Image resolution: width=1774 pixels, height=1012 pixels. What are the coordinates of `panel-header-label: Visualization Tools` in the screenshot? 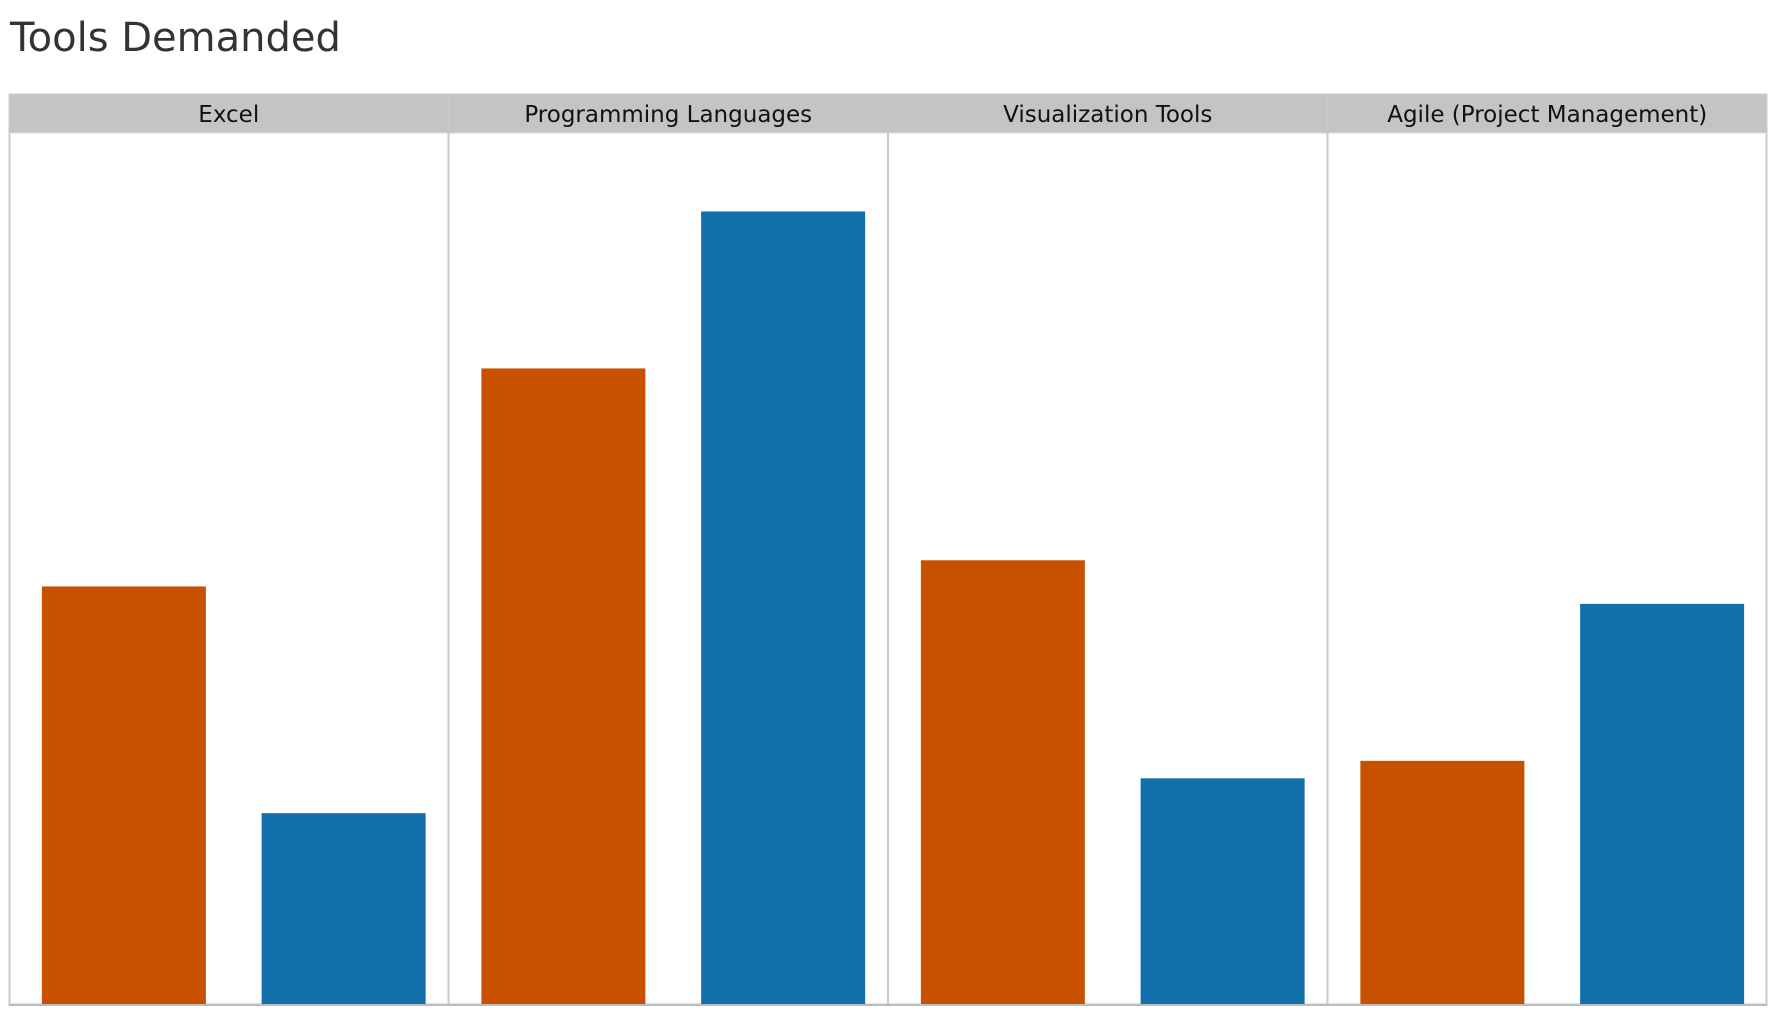 It's located at (1107, 115).